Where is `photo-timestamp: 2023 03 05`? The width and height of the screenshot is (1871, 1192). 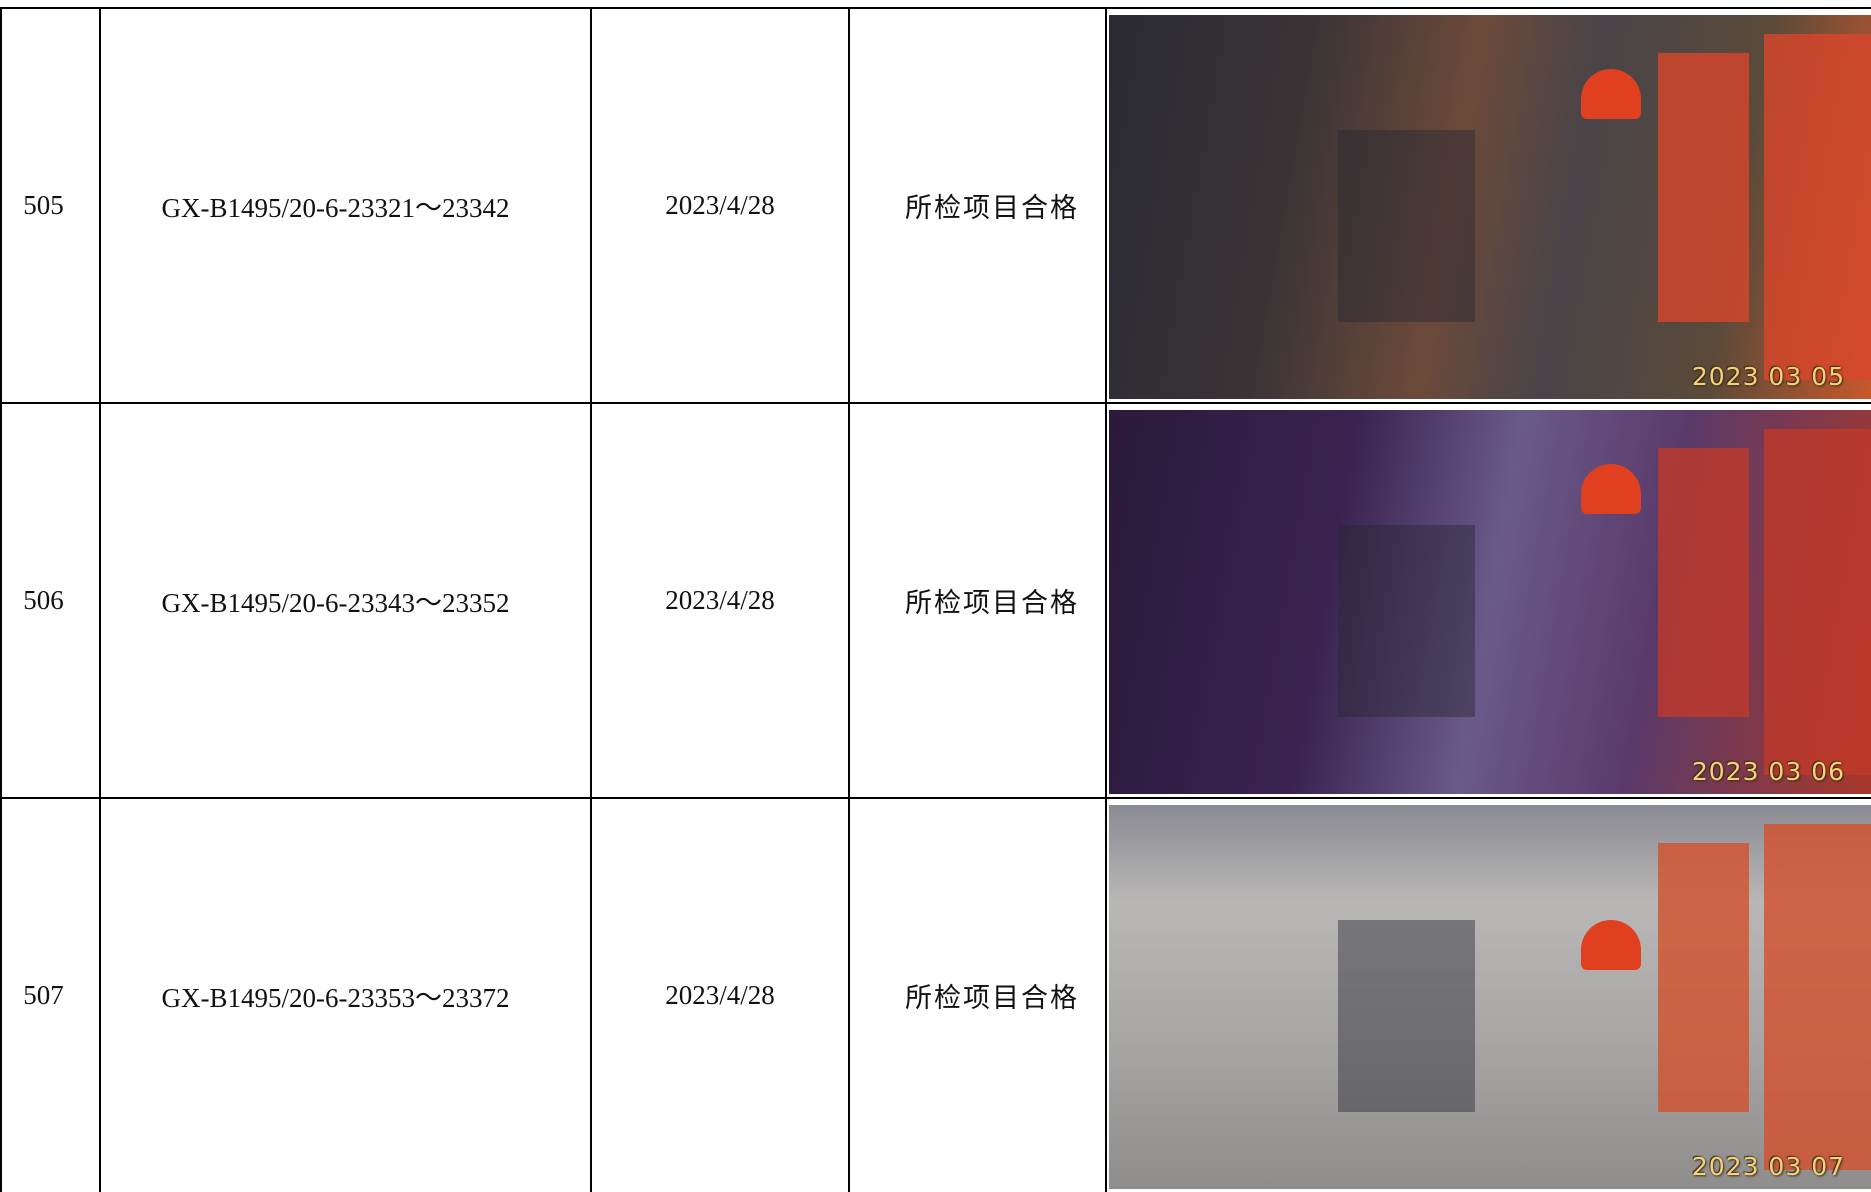
photo-timestamp: 2023 03 05 is located at coordinates (1768, 376).